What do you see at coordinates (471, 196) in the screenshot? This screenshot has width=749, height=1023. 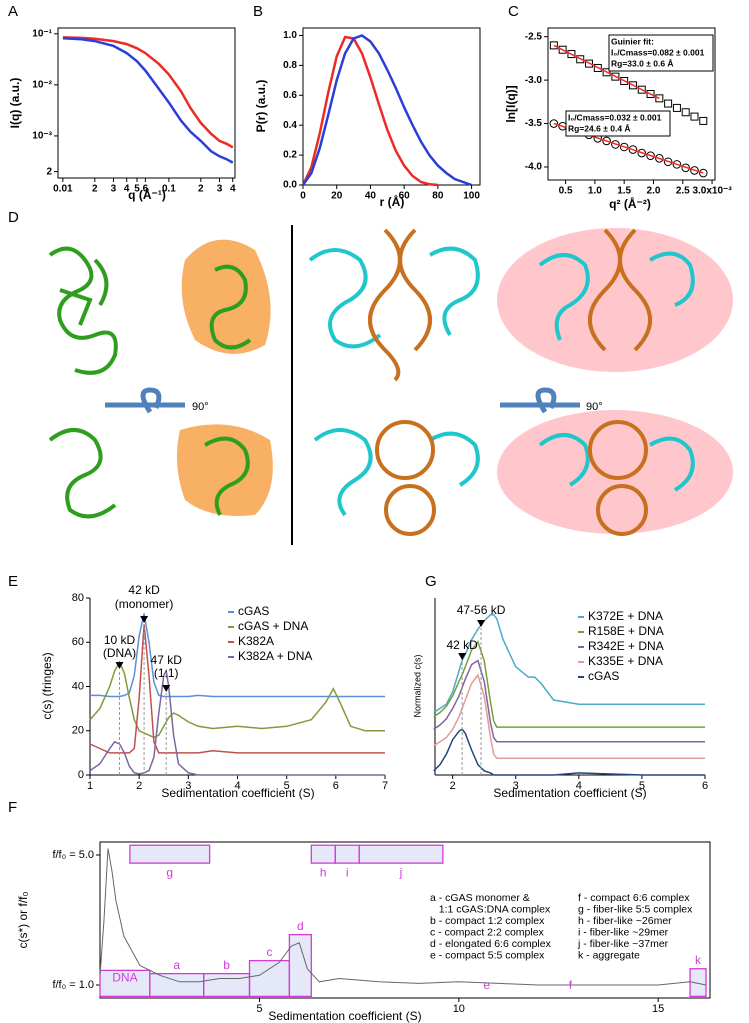 I see `x-tick-label: 100` at bounding box center [471, 196].